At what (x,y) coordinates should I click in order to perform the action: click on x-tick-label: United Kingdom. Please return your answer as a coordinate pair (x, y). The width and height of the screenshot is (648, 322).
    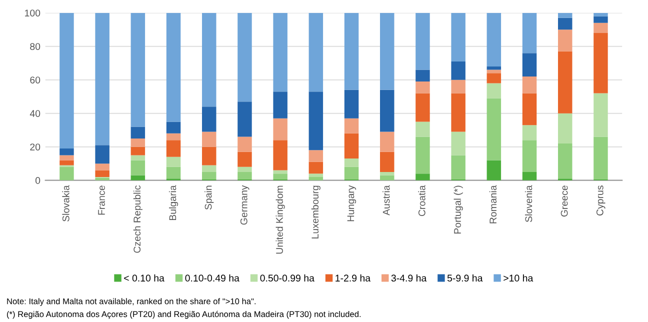
    Looking at the image, I should click on (280, 220).